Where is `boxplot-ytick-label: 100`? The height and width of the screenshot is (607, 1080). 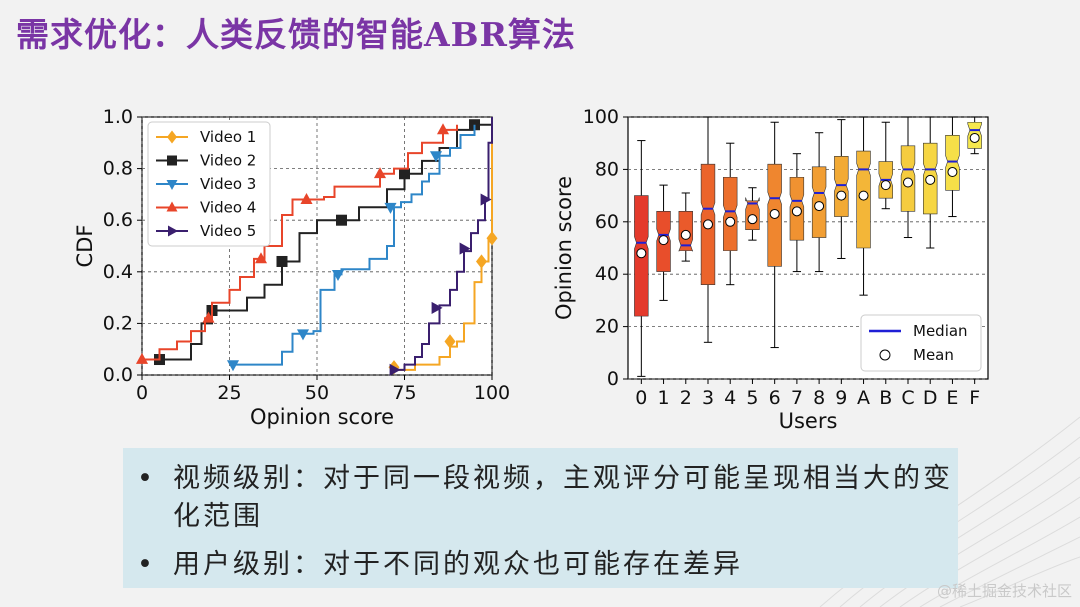
boxplot-ytick-label: 100 is located at coordinates (601, 117).